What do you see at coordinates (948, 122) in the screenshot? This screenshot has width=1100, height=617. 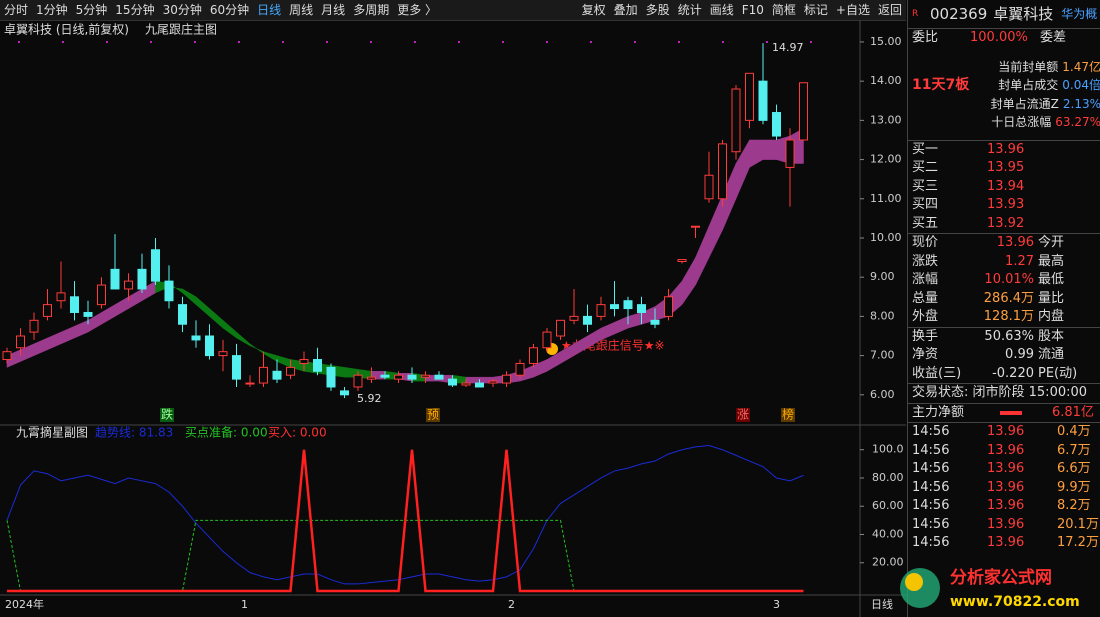 I see `spacer` at bounding box center [948, 122].